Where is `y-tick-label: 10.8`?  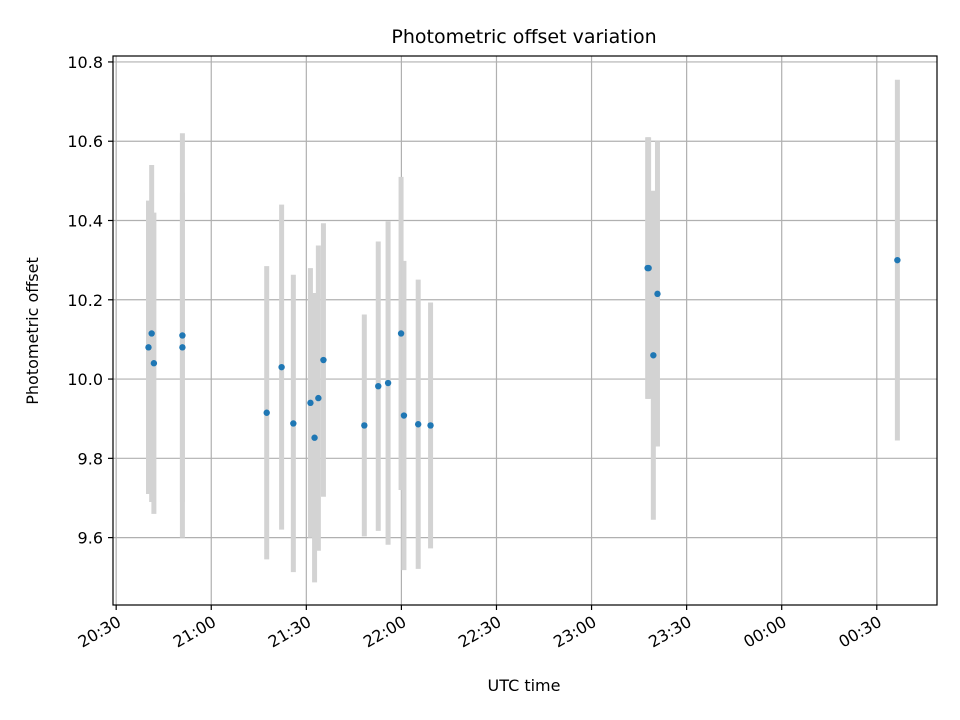 y-tick-label: 10.8 is located at coordinates (85, 62).